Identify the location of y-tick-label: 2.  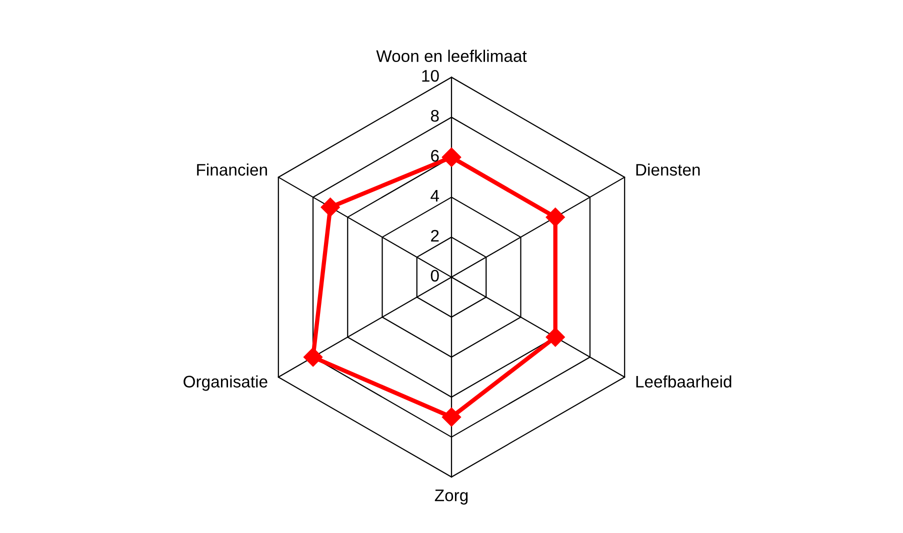
(435, 236).